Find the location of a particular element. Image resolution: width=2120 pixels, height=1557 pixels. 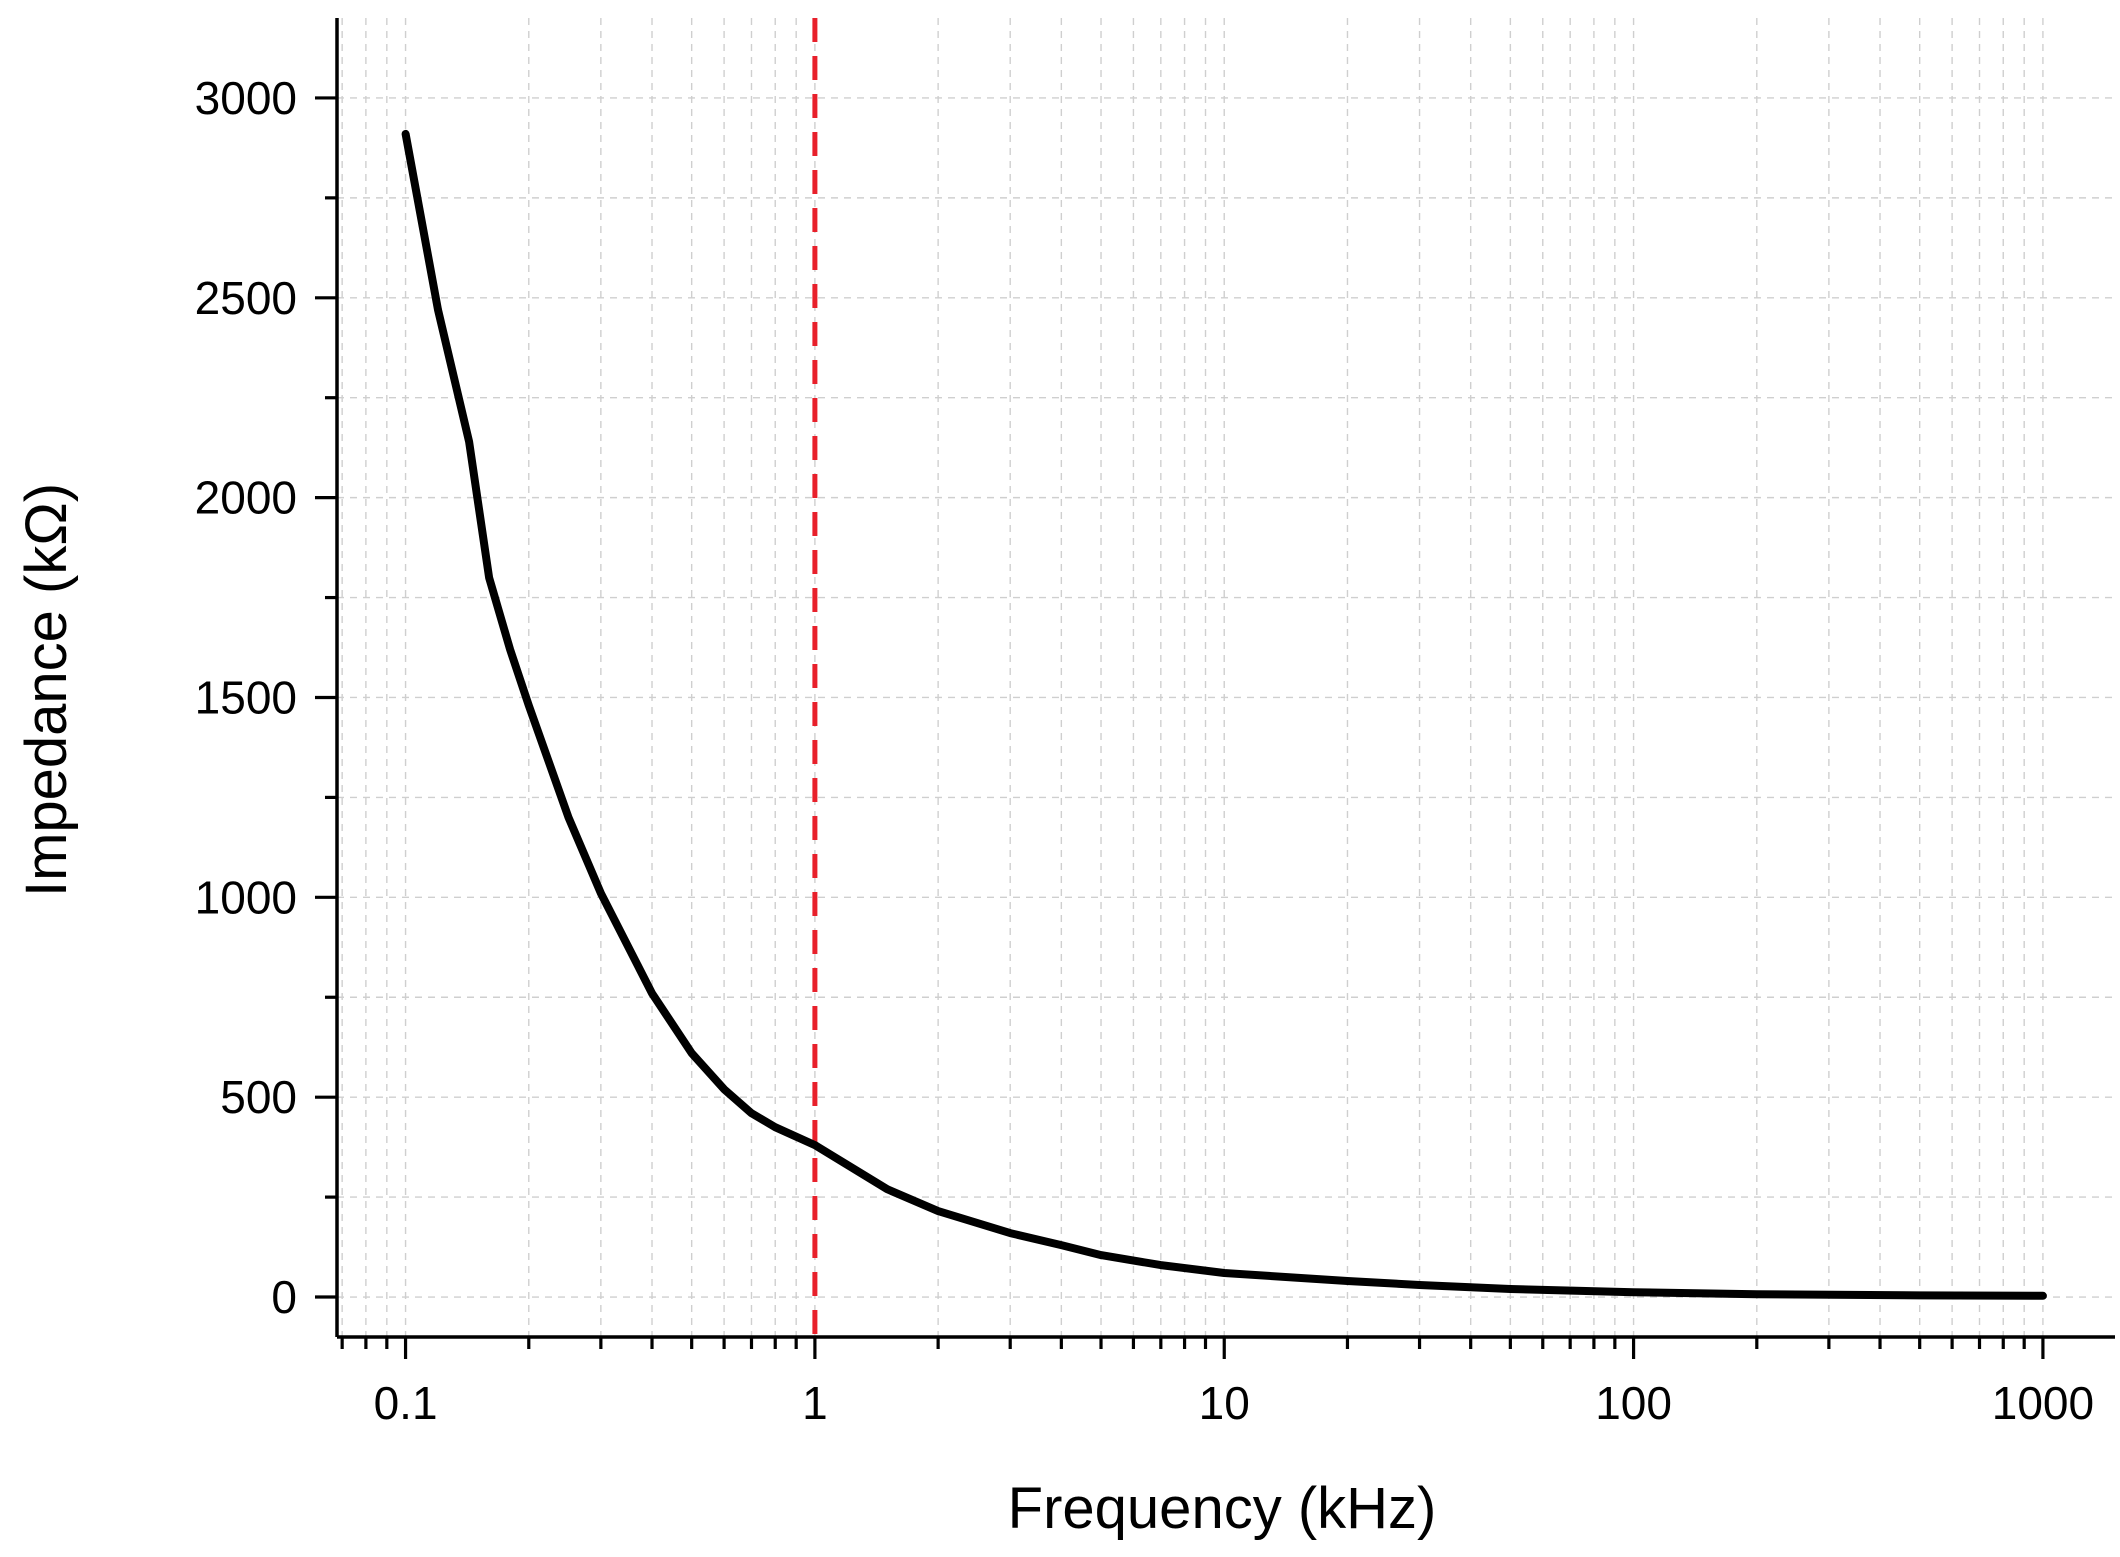

y-axis-title: Impedance (kΩ) is located at coordinates (46, 690).